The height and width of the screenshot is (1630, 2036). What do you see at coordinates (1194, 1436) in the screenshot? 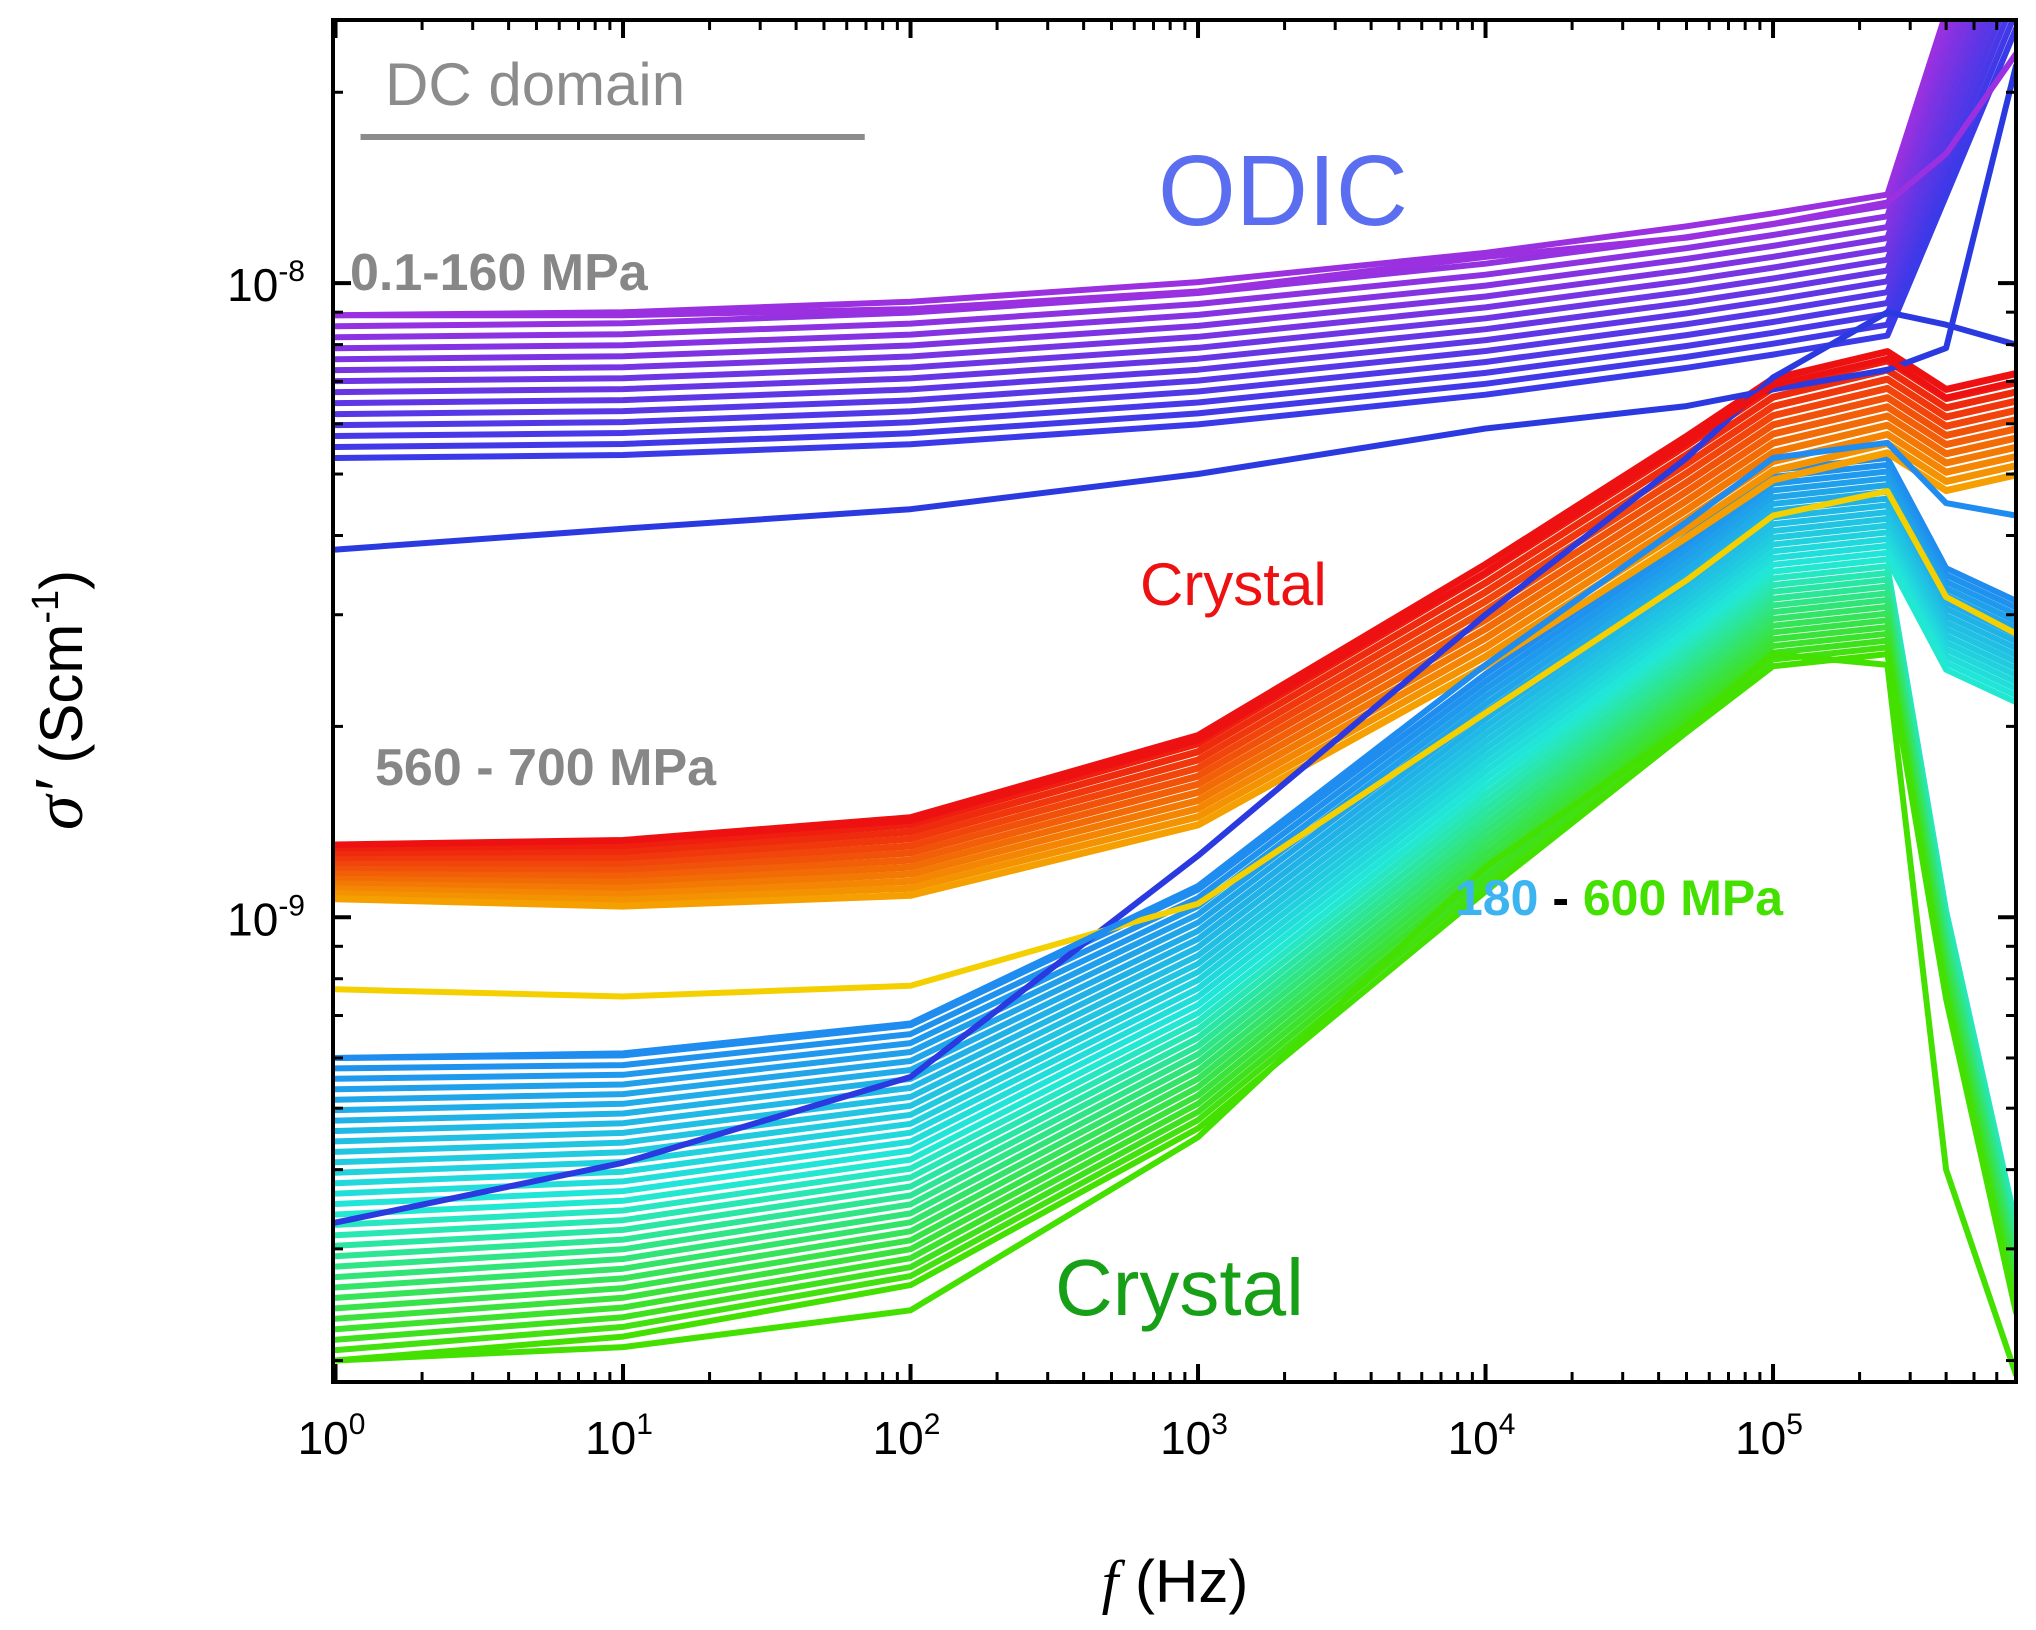
I see `x-tick-label: 10³` at bounding box center [1194, 1436].